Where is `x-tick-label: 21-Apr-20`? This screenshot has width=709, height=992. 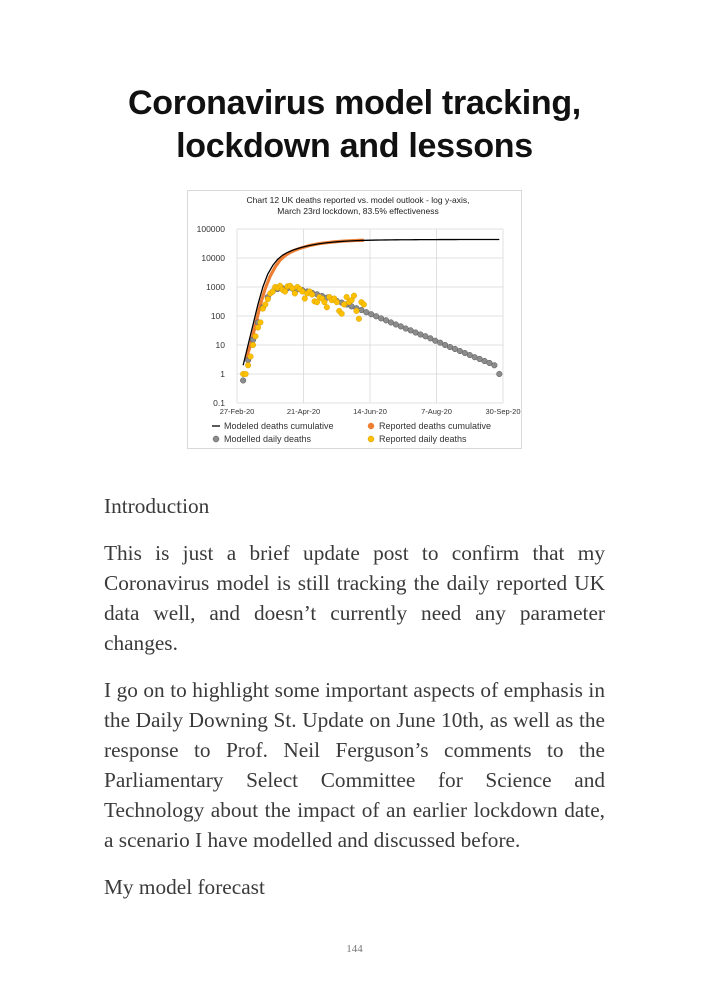 x-tick-label: 21-Apr-20 is located at coordinates (303, 411).